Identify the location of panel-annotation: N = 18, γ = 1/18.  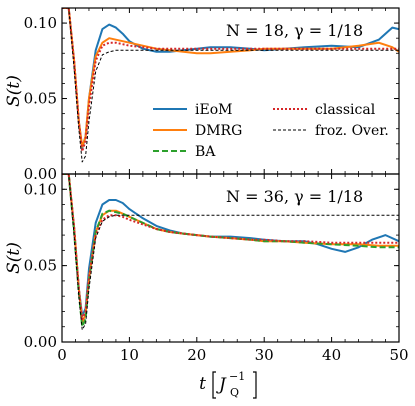
(294, 30).